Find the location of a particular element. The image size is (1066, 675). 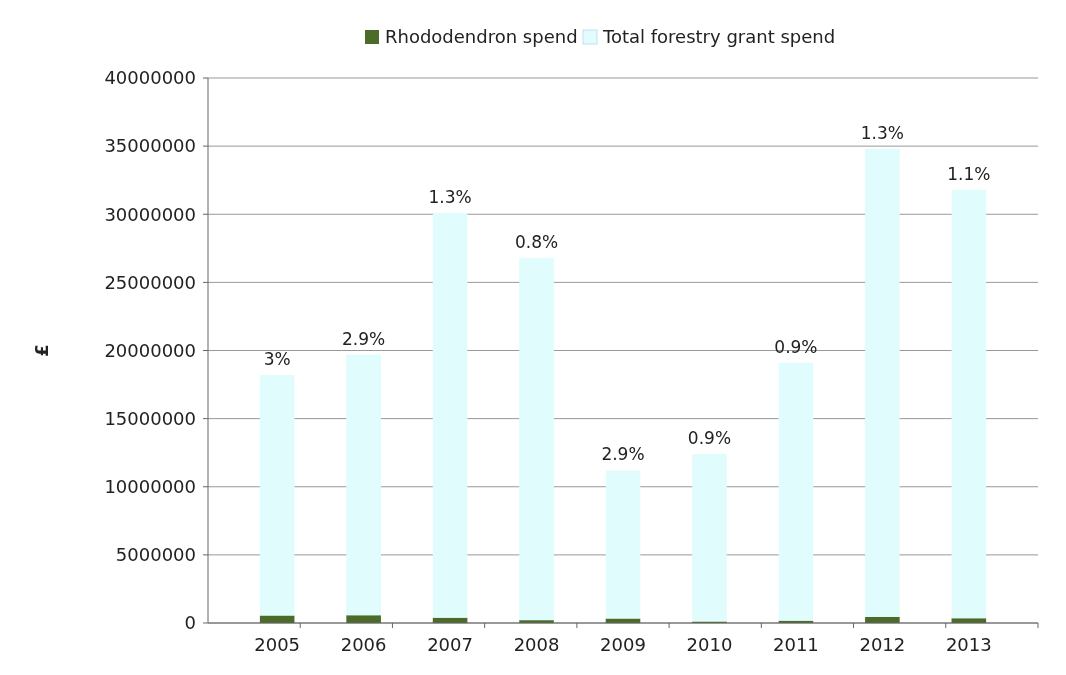

legend-label: Total forestry grant spend is located at coordinates (719, 37).